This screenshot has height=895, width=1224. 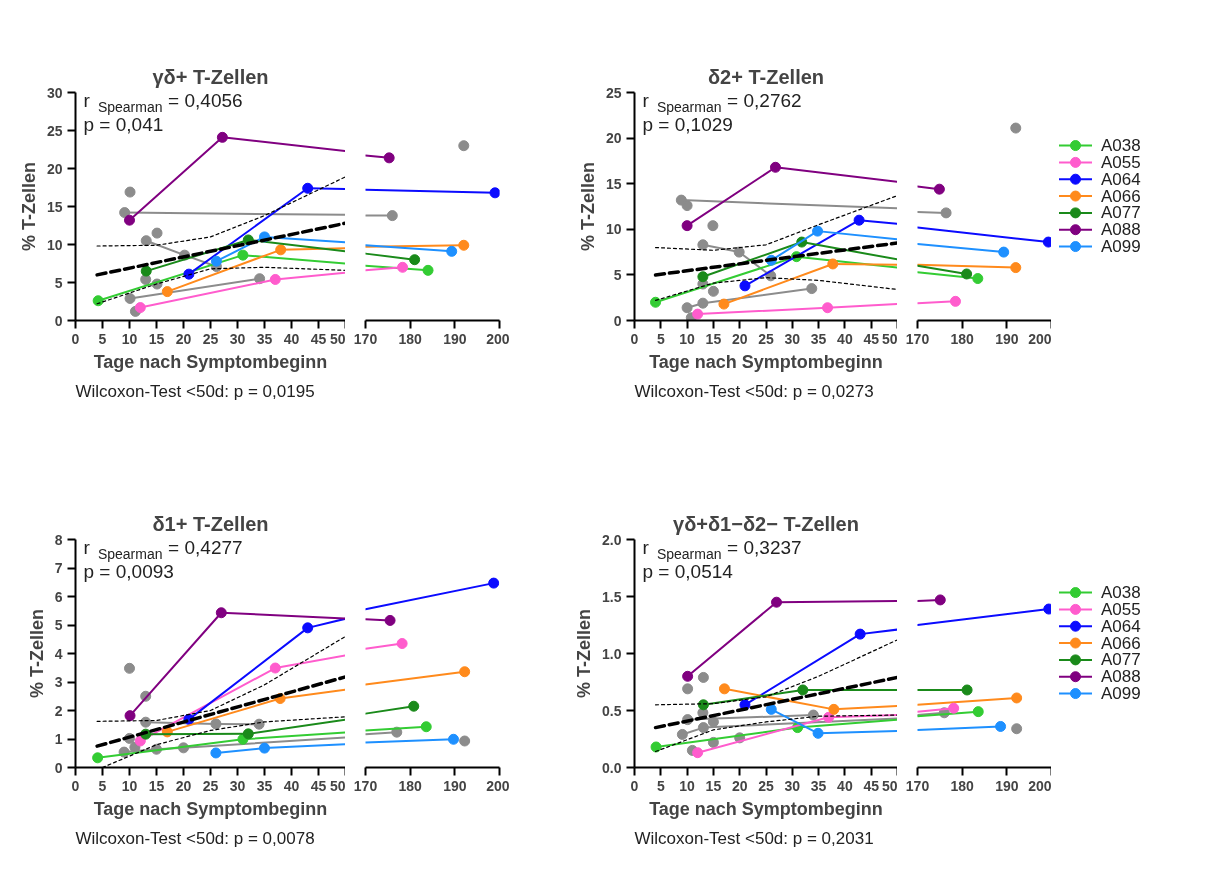 What do you see at coordinates (58, 596) in the screenshot?
I see `y-tick-label: 6` at bounding box center [58, 596].